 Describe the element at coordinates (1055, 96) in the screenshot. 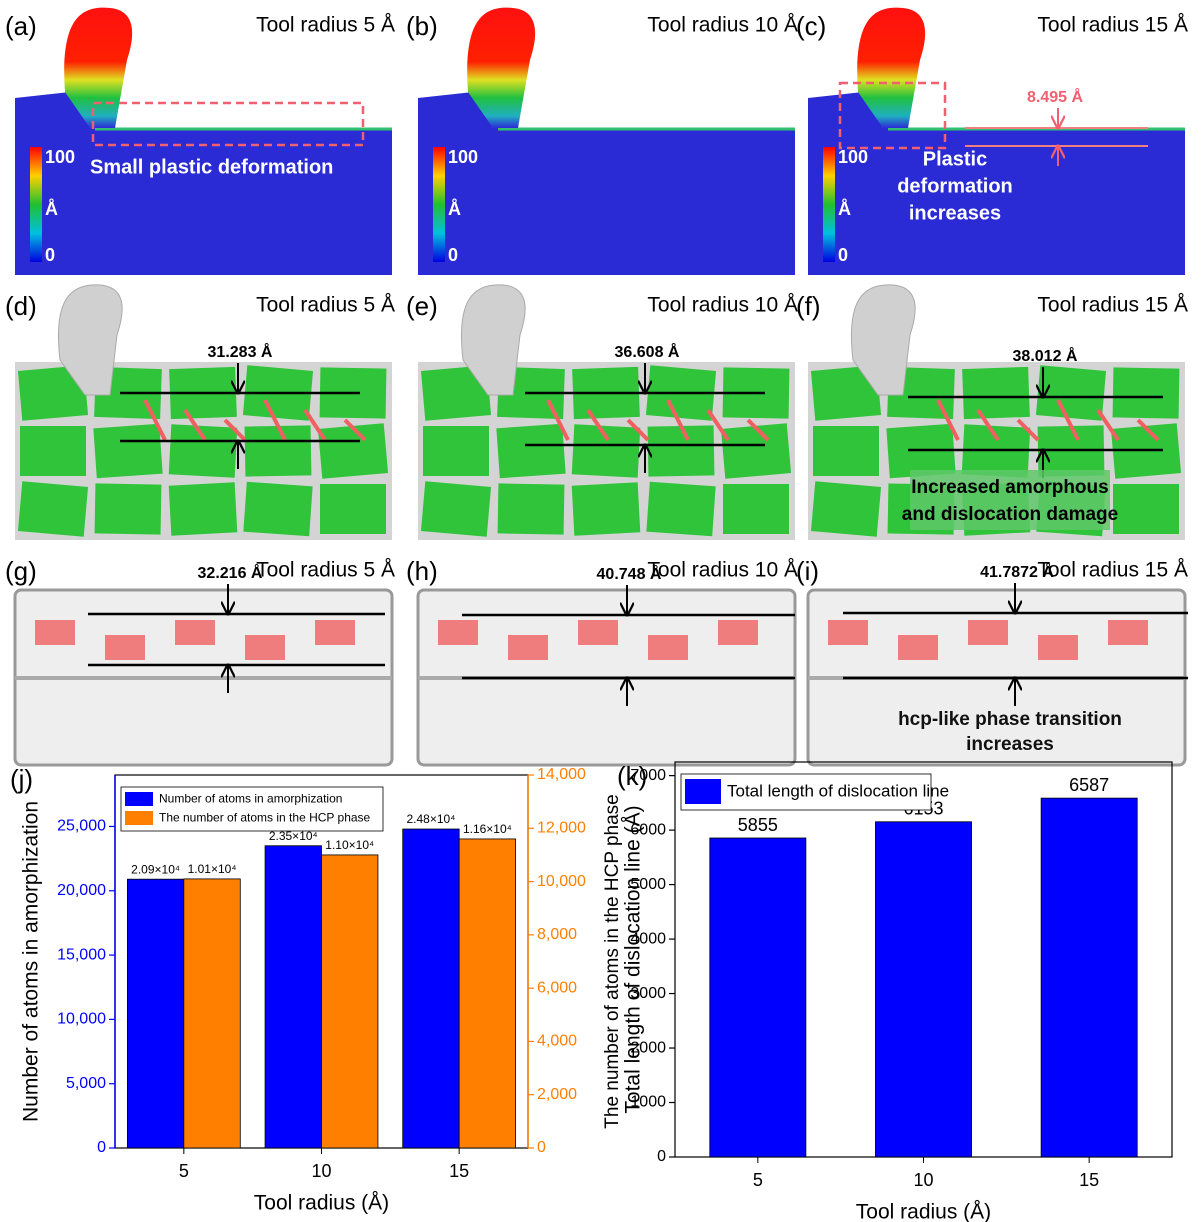

I see `dim-label: 8.495 Å` at that location.